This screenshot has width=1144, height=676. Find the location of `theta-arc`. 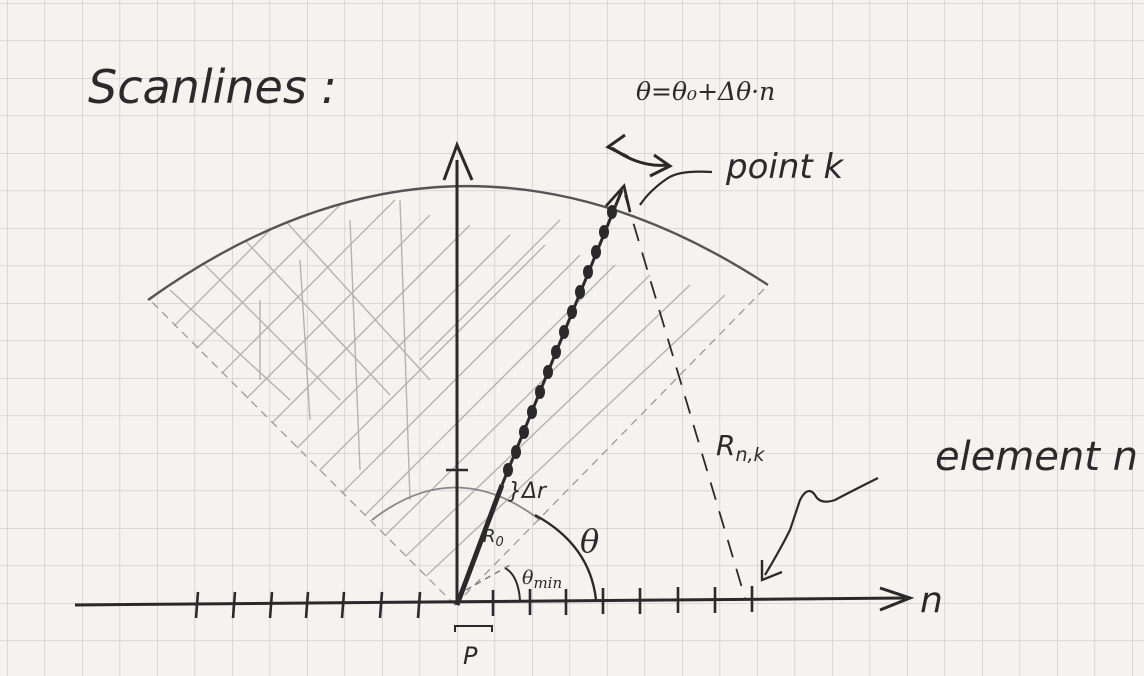

theta-arc is located at coordinates (566, 557).